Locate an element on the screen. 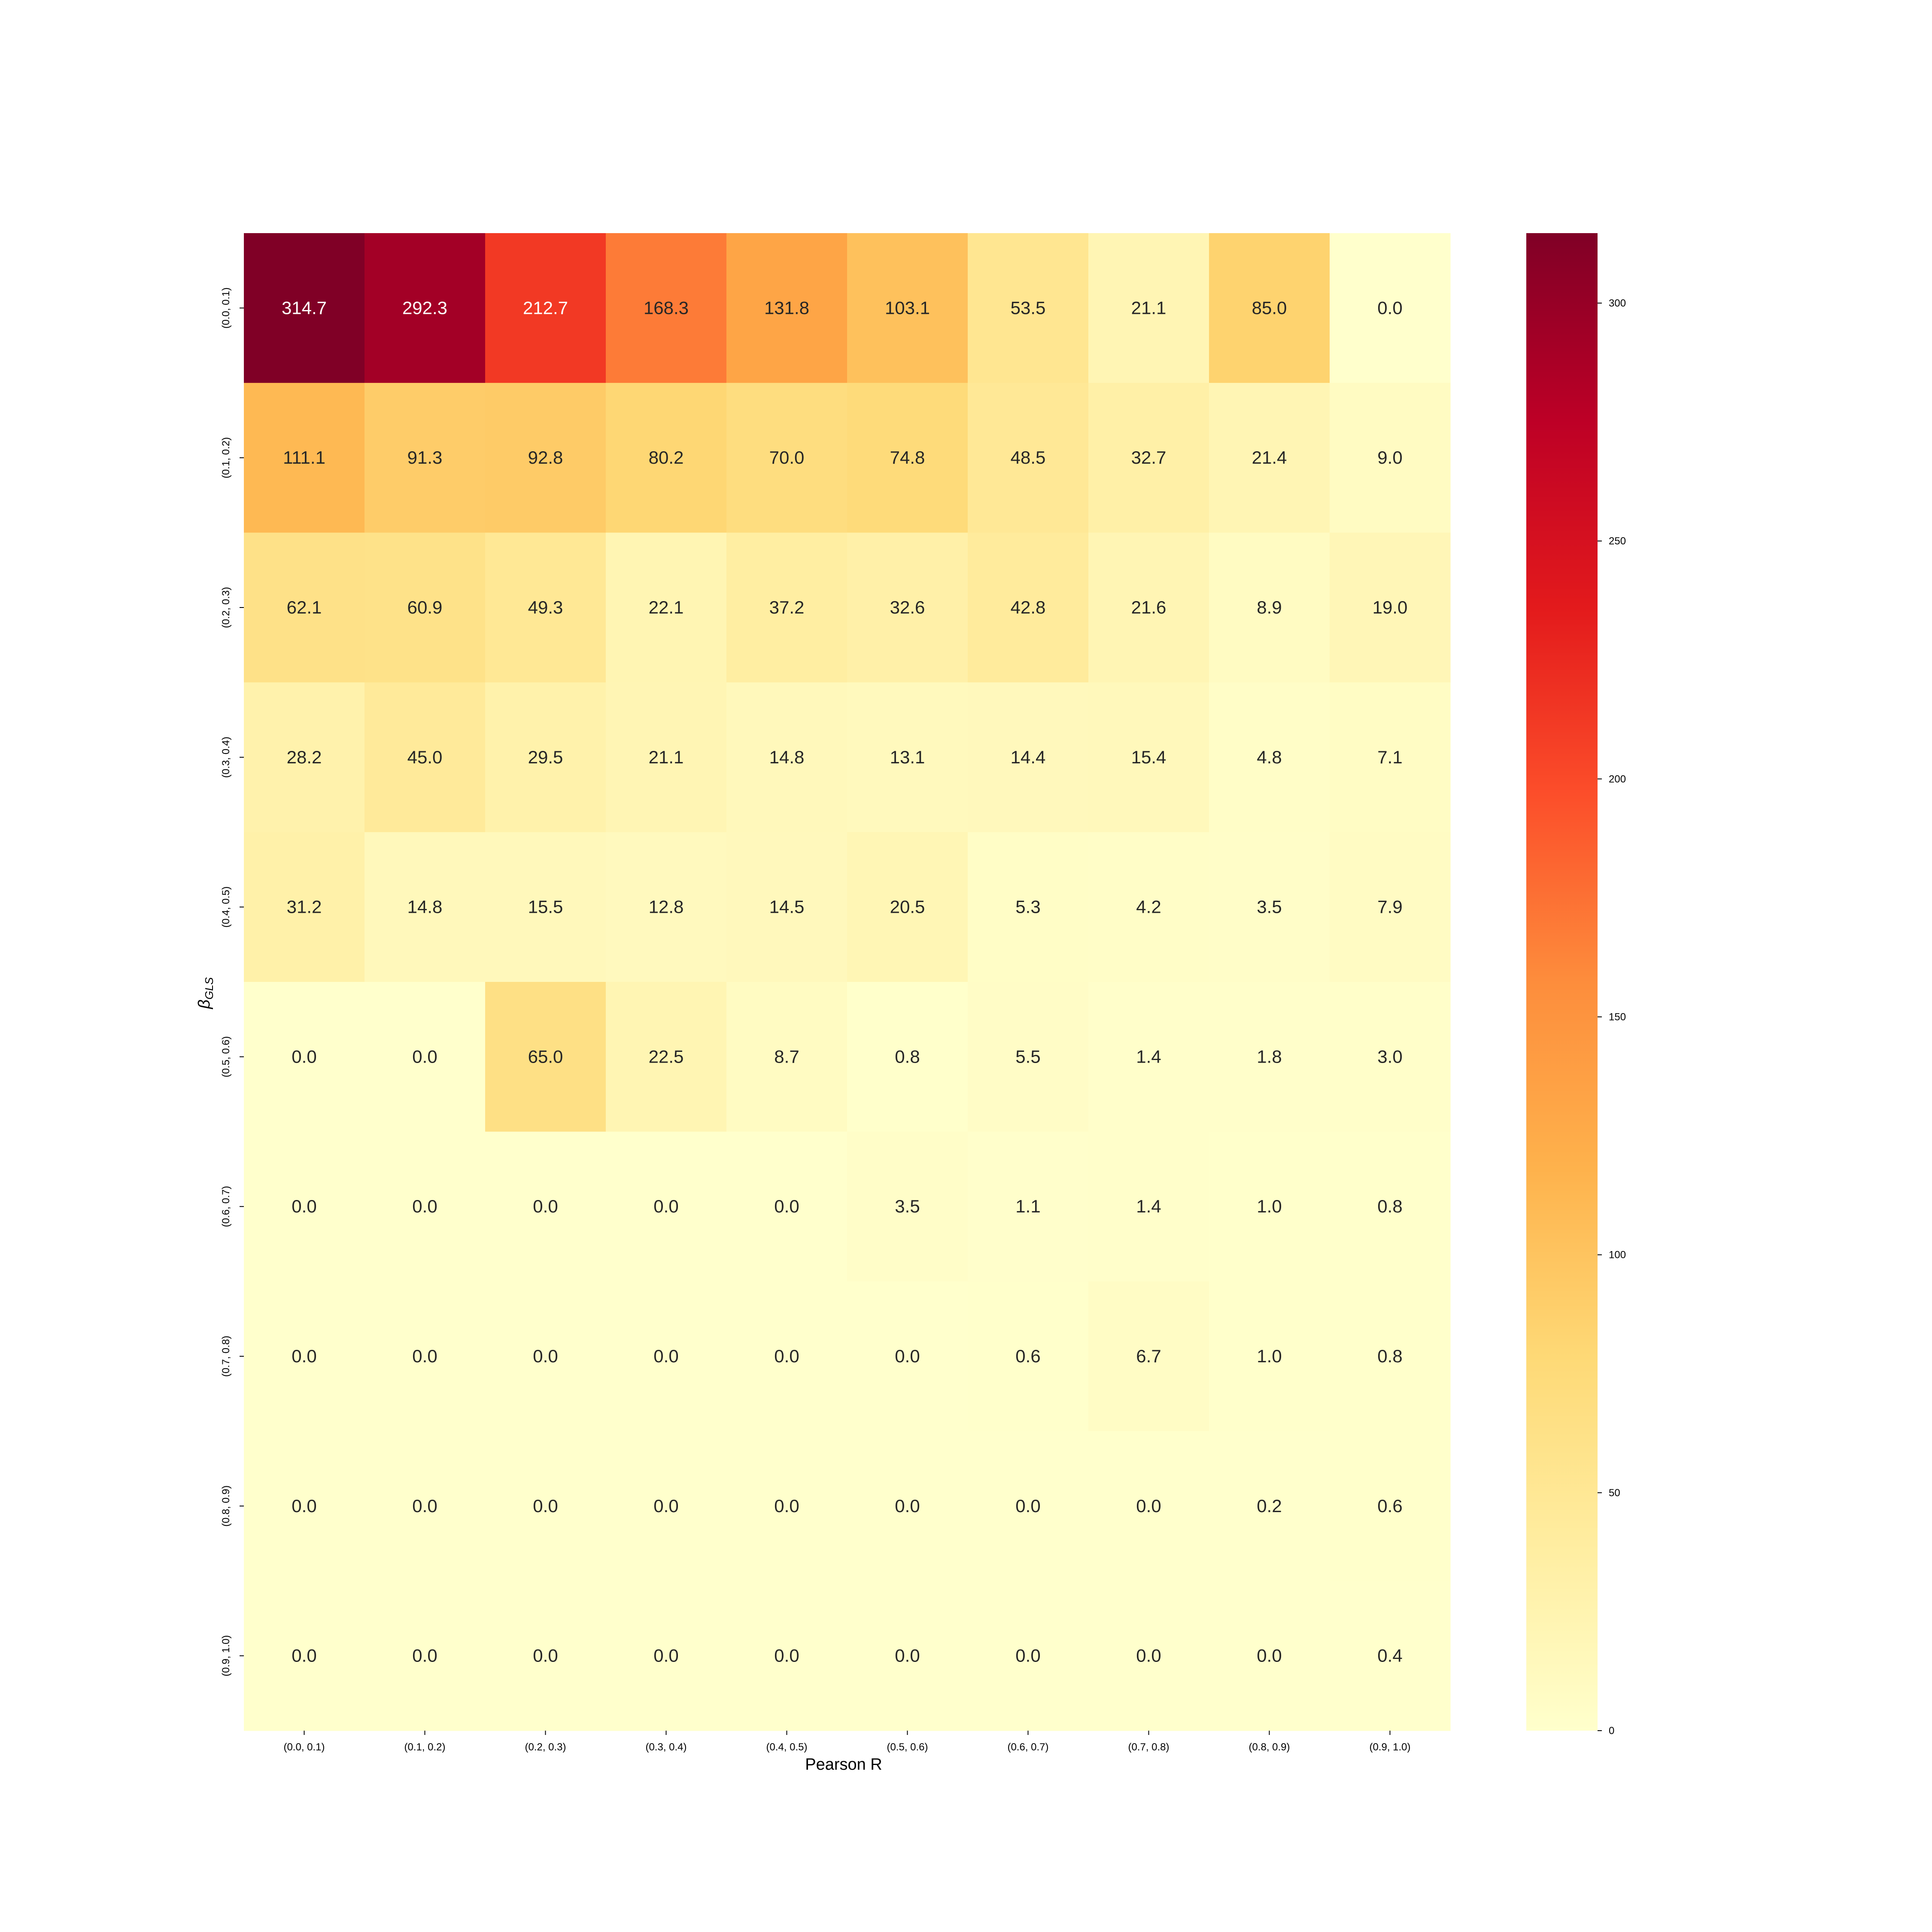  colorbar-tick-label: 200 is located at coordinates (1617, 779).